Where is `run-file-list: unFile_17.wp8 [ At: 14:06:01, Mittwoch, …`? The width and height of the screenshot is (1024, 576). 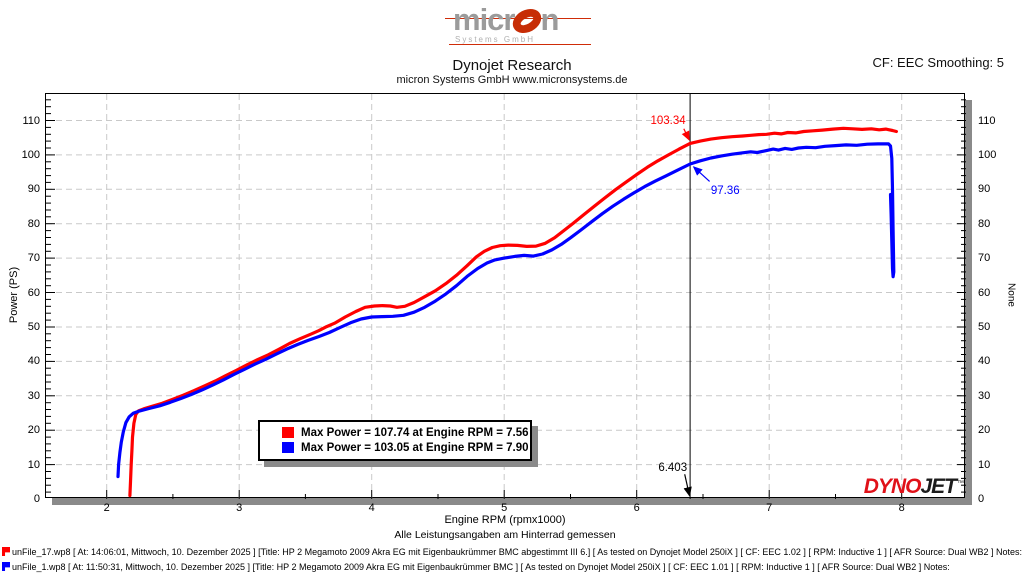 run-file-list: unFile_17.wp8 [ At: 14:06:01, Mittwoch, … is located at coordinates (513, 559).